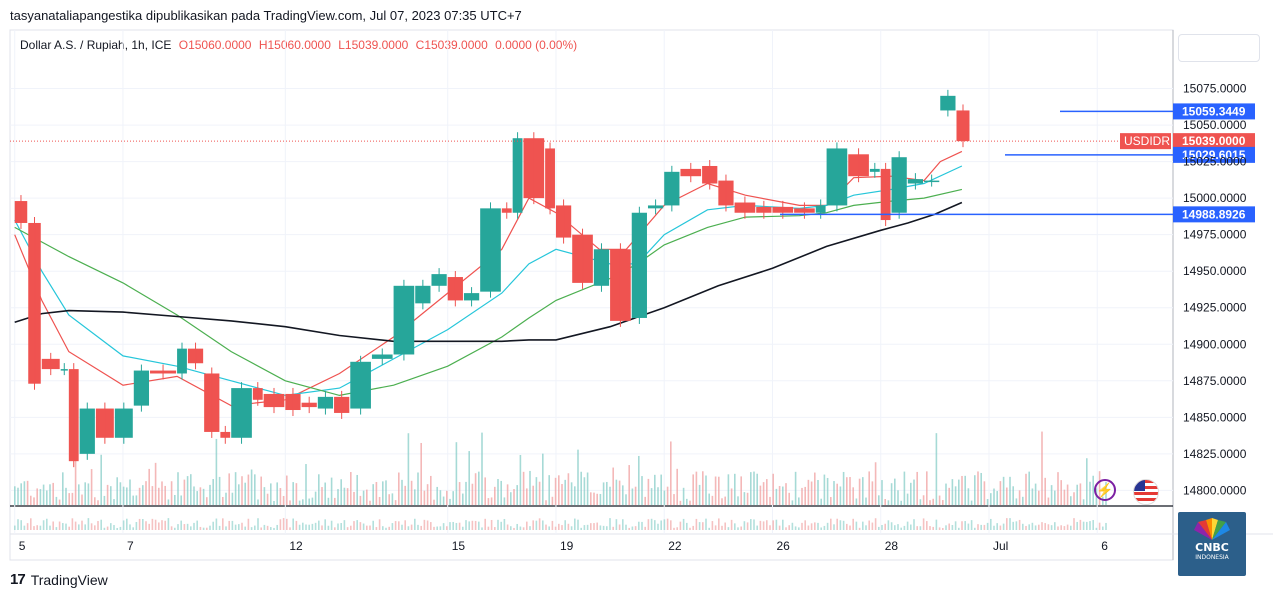  I want to click on price-tick: 14875.0000, so click(1215, 381).